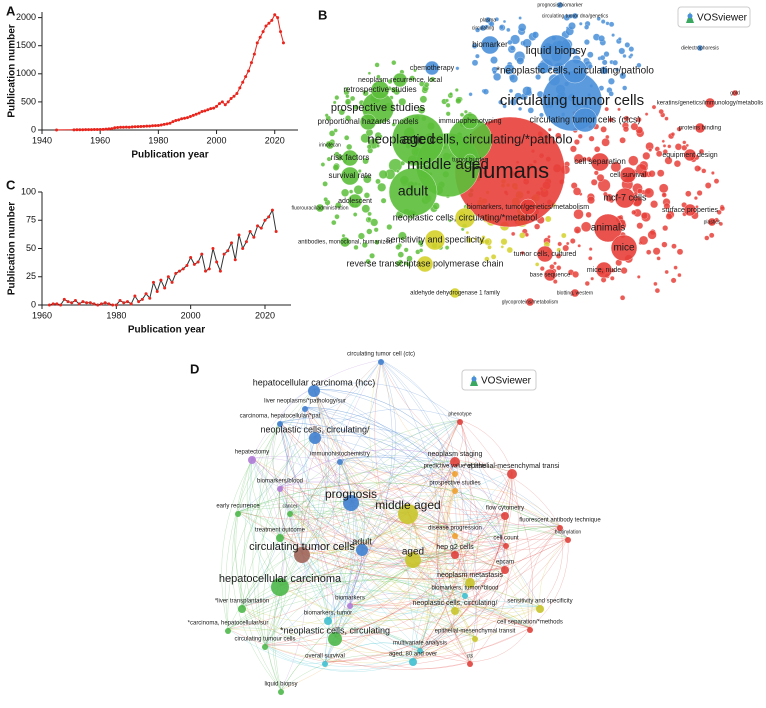 The image size is (766, 708). What do you see at coordinates (31, 248) in the screenshot?
I see `y-tick-label: 50` at bounding box center [31, 248].